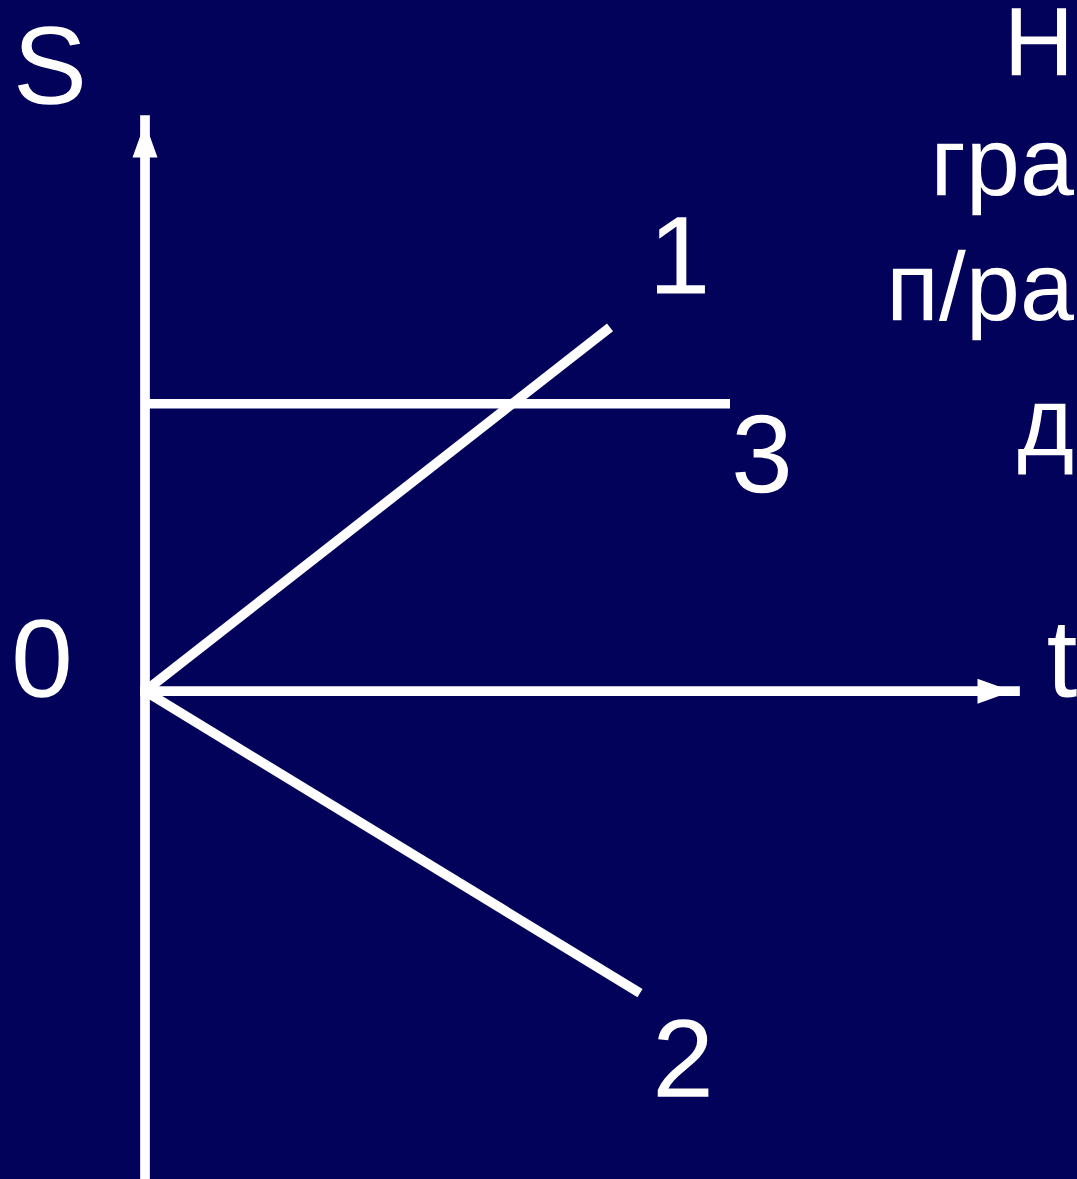  I want to click on series-label: 1, so click(681, 255).